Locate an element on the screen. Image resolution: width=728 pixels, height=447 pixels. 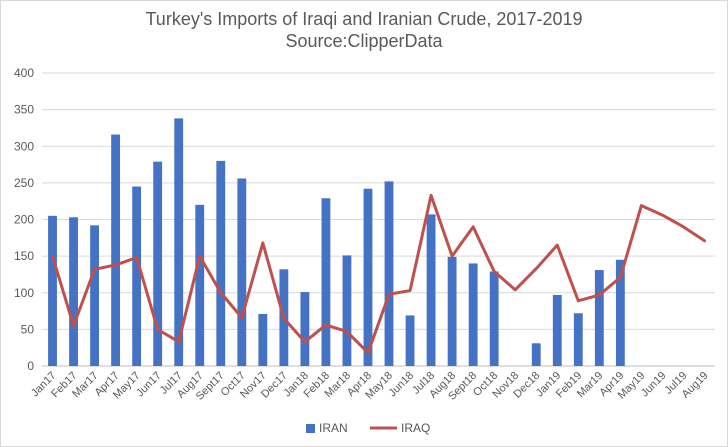
legend-swatch-iran is located at coordinates (310, 428).